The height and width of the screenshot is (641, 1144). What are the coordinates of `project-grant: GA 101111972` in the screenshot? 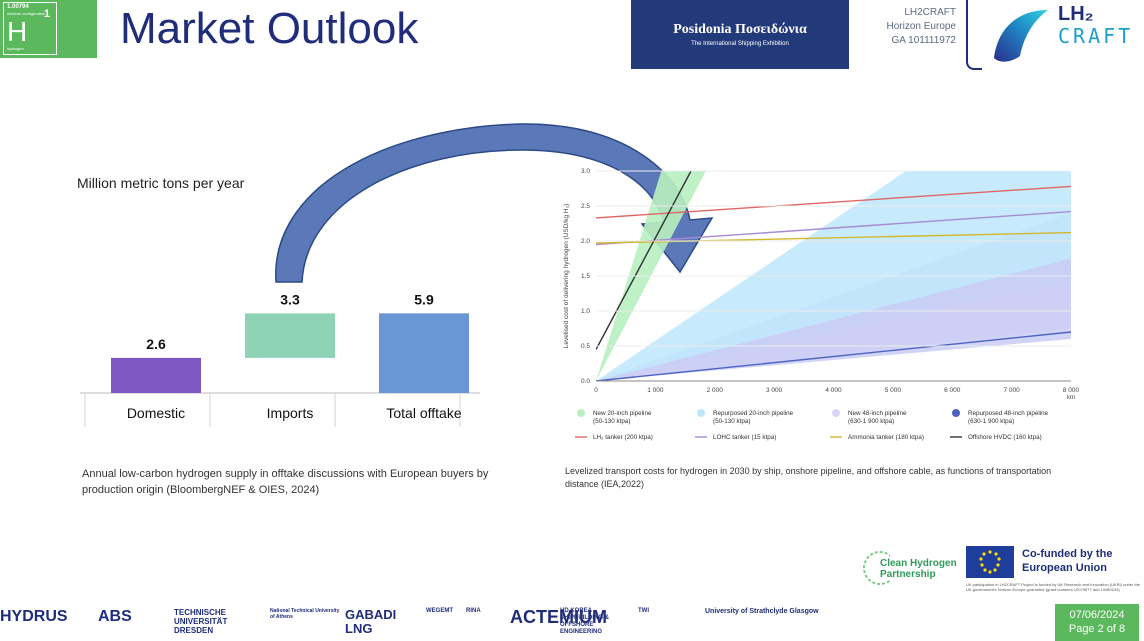 It's located at (923, 40).